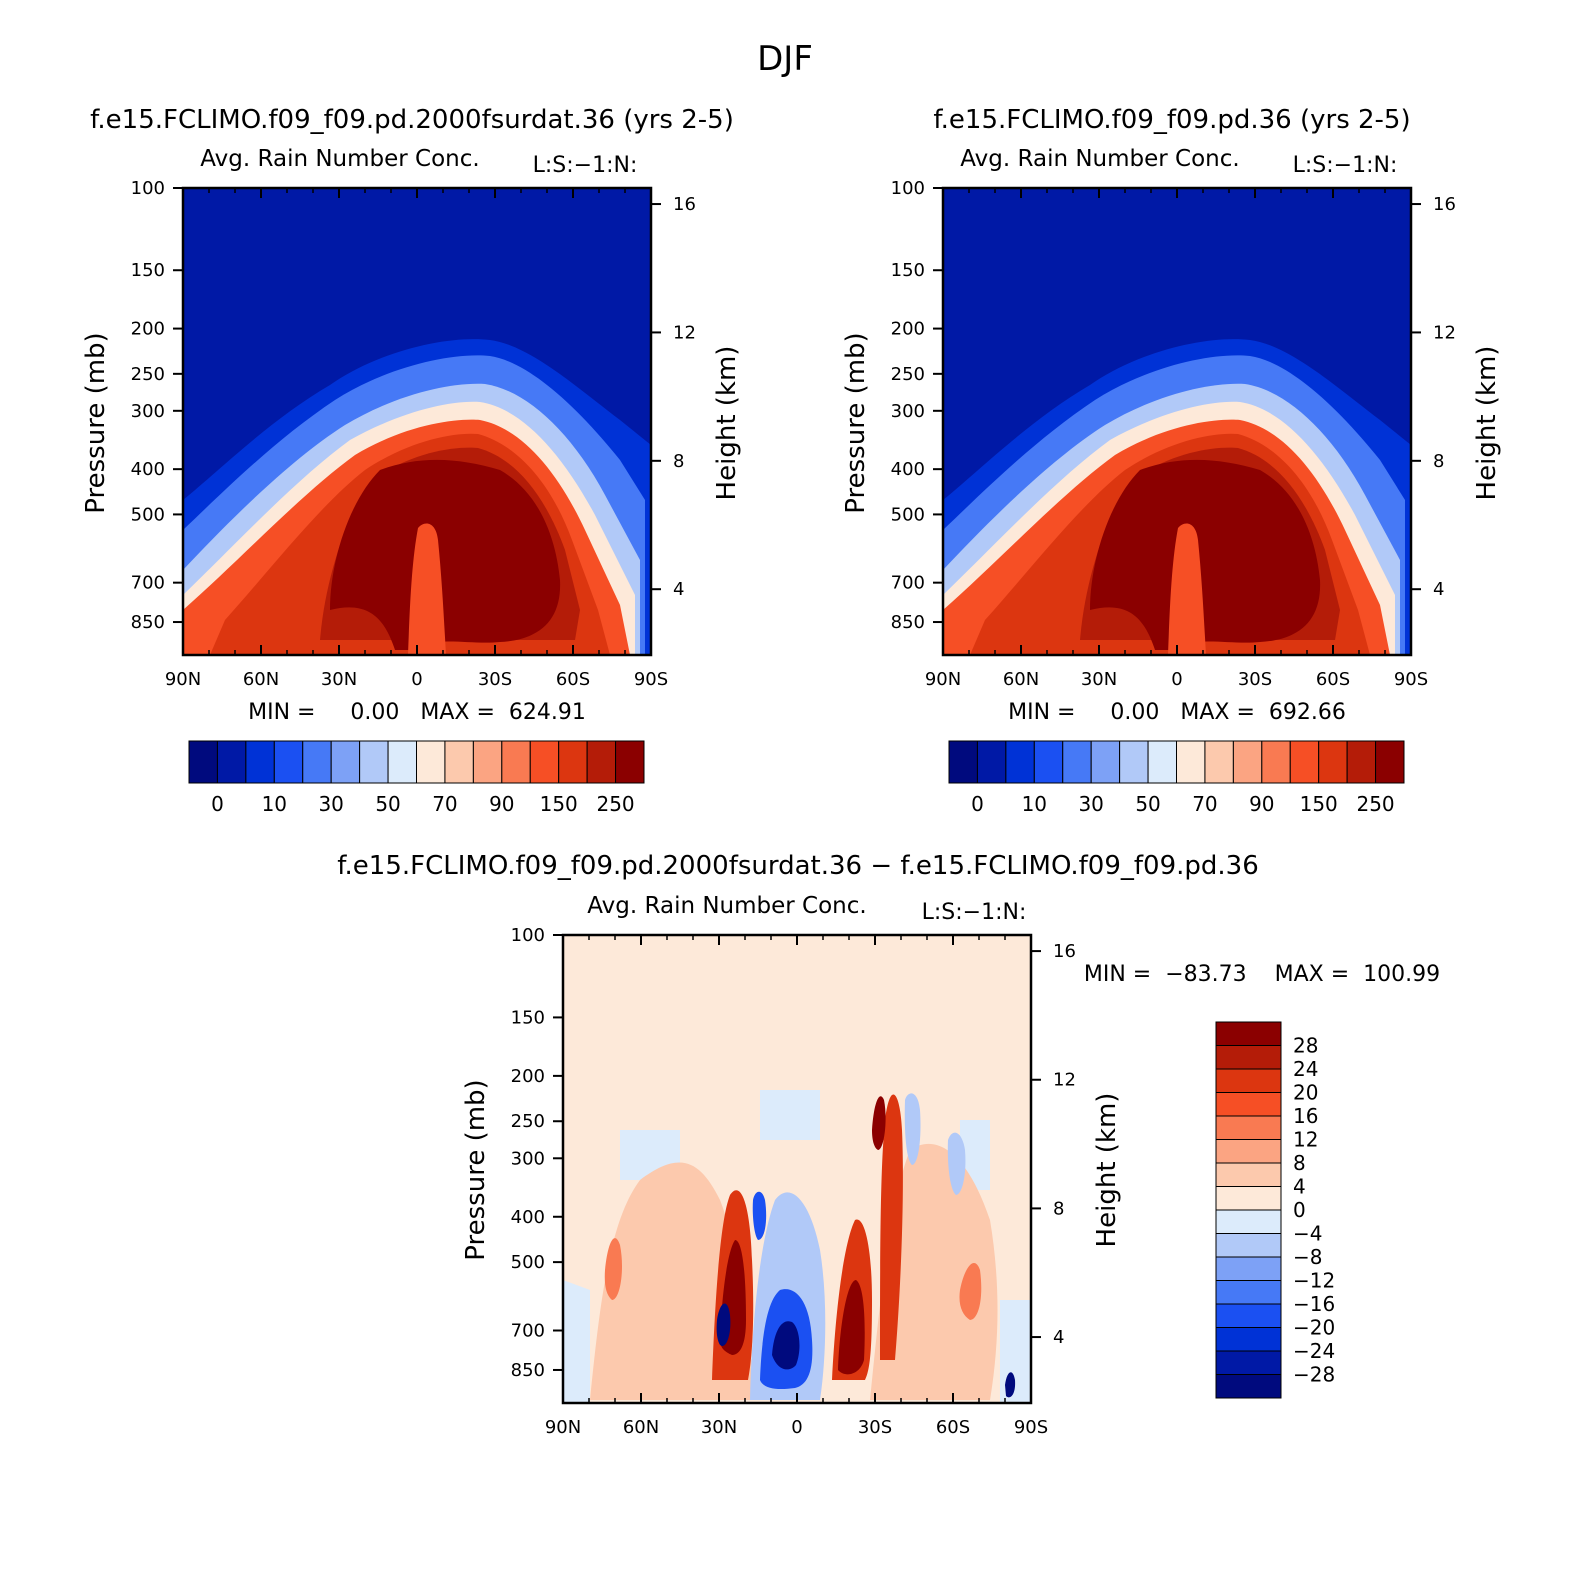 Image resolution: width=1591 pixels, height=1591 pixels. What do you see at coordinates (651, 679) in the screenshot?
I see `panel-1-xtick-label: 90S` at bounding box center [651, 679].